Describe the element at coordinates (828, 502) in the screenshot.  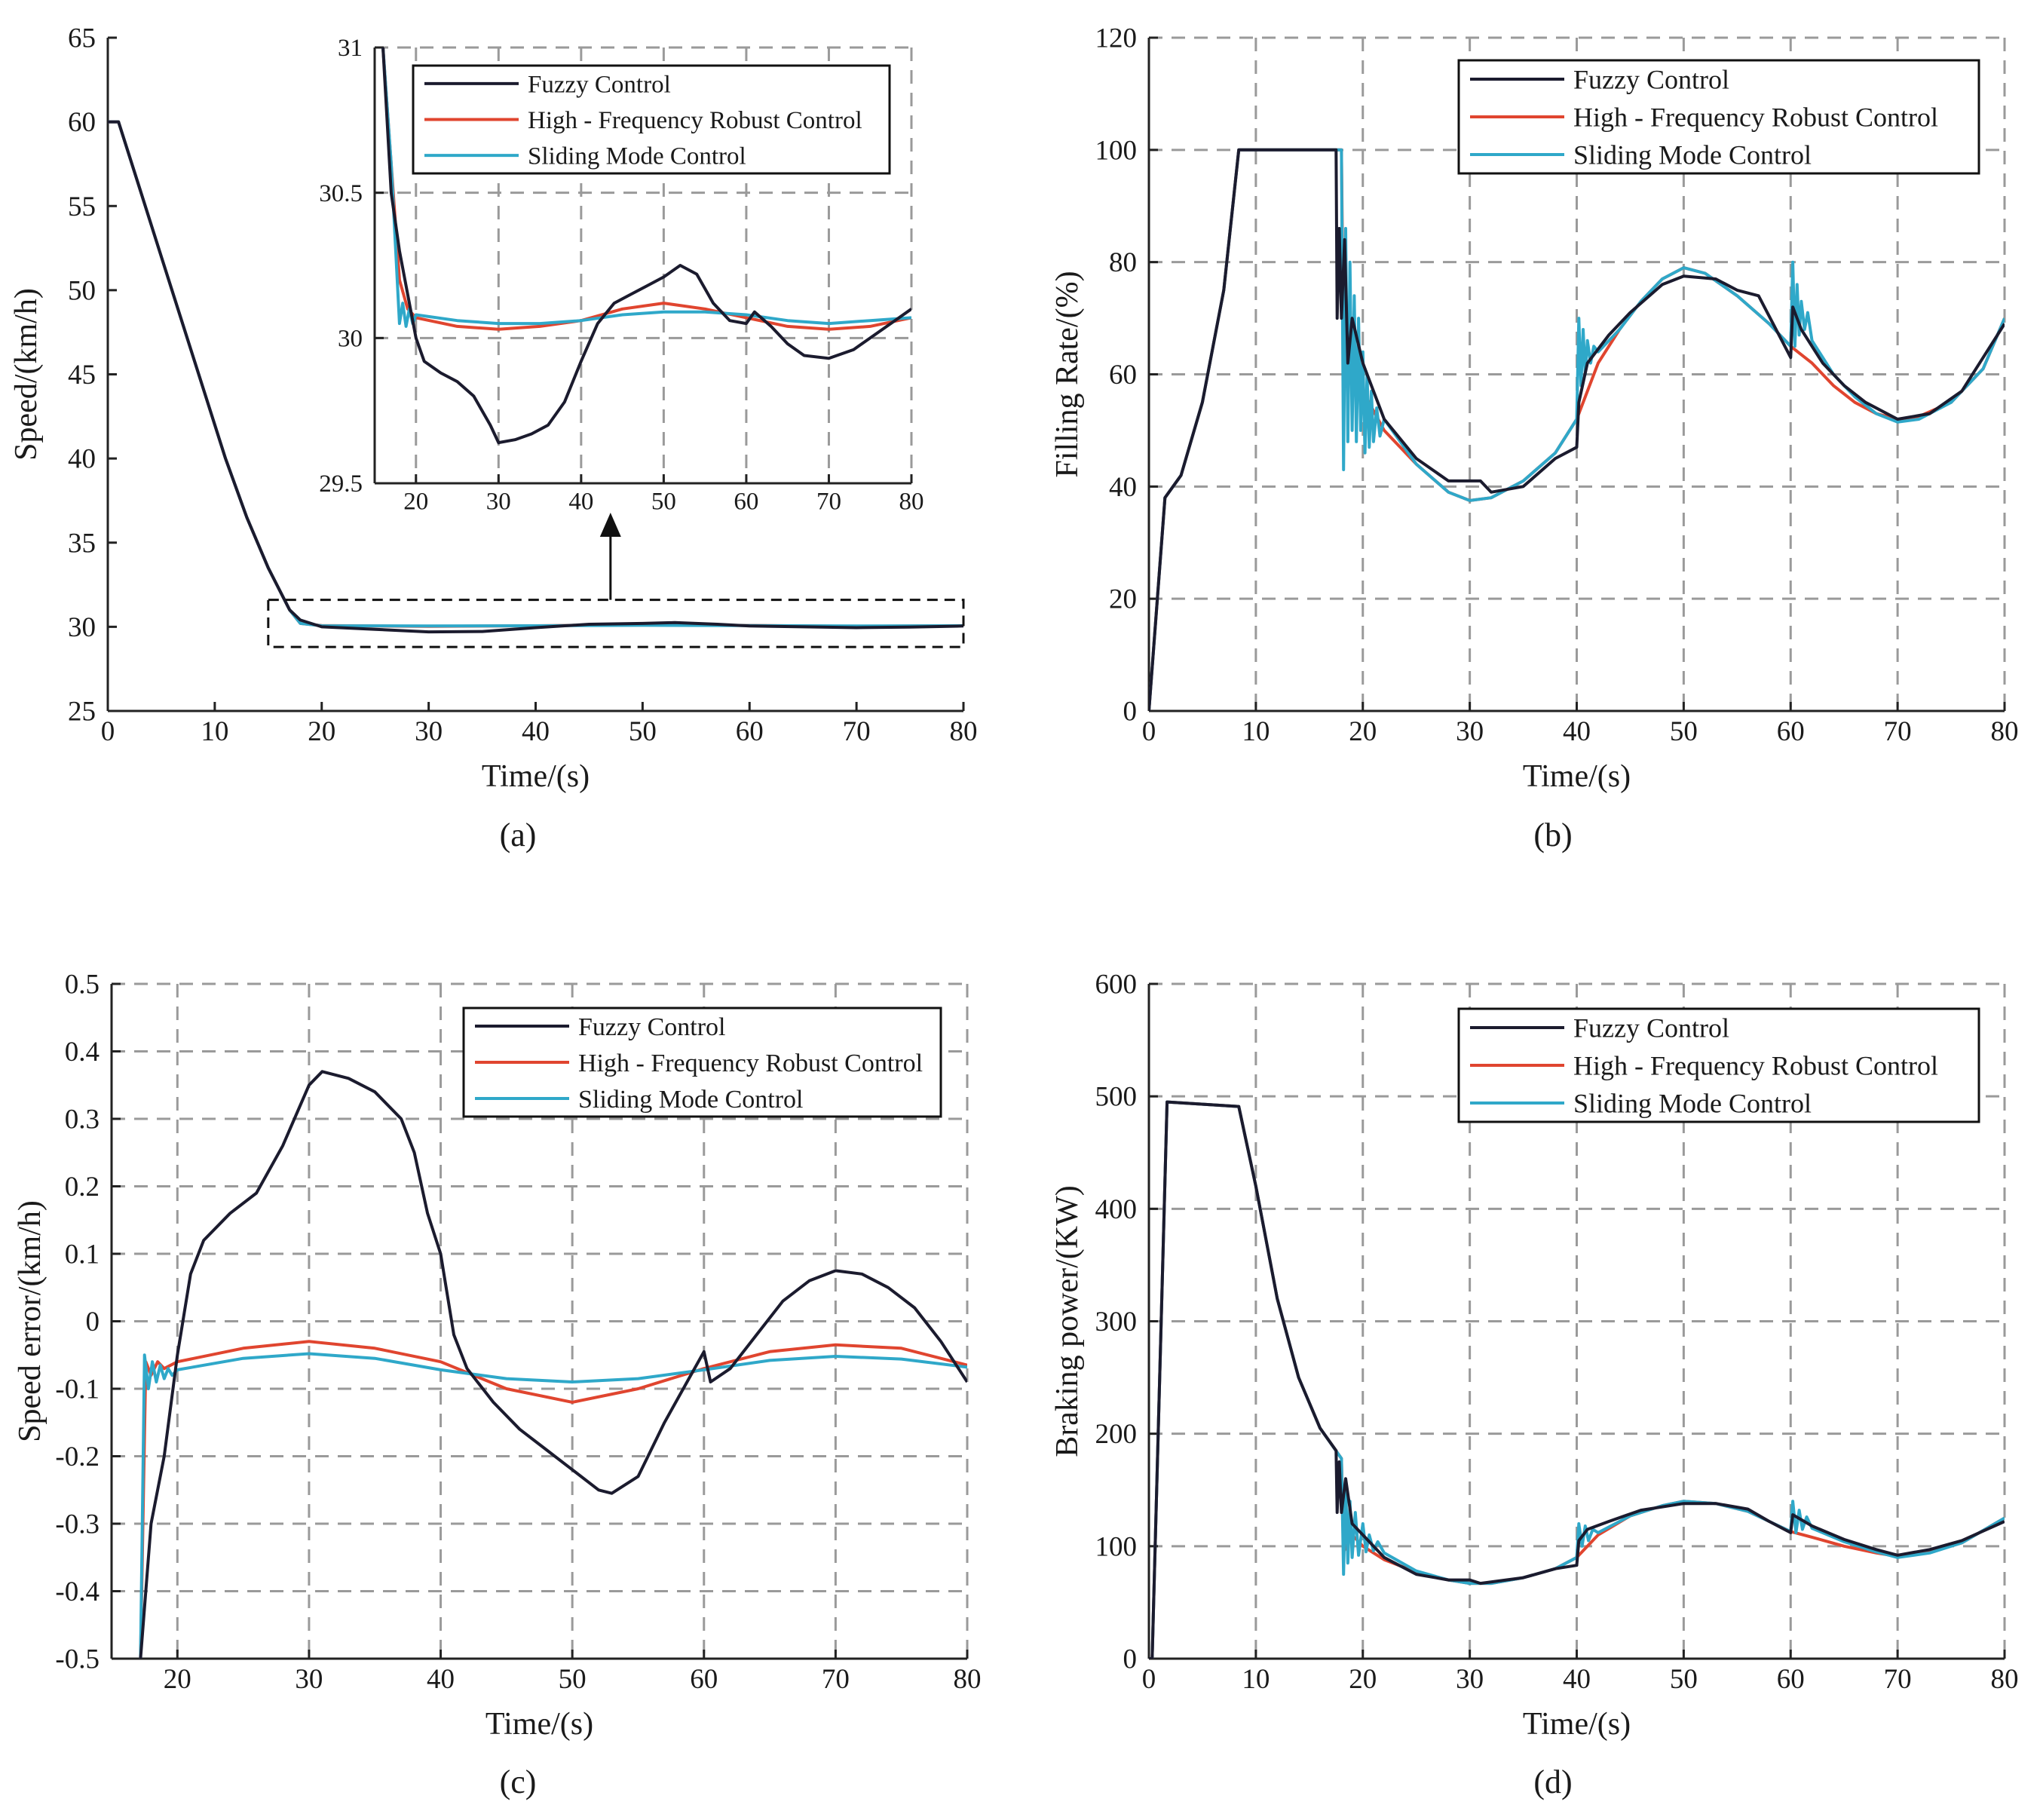
I see `chart-a-inset-x-tick-label: 70` at that location.